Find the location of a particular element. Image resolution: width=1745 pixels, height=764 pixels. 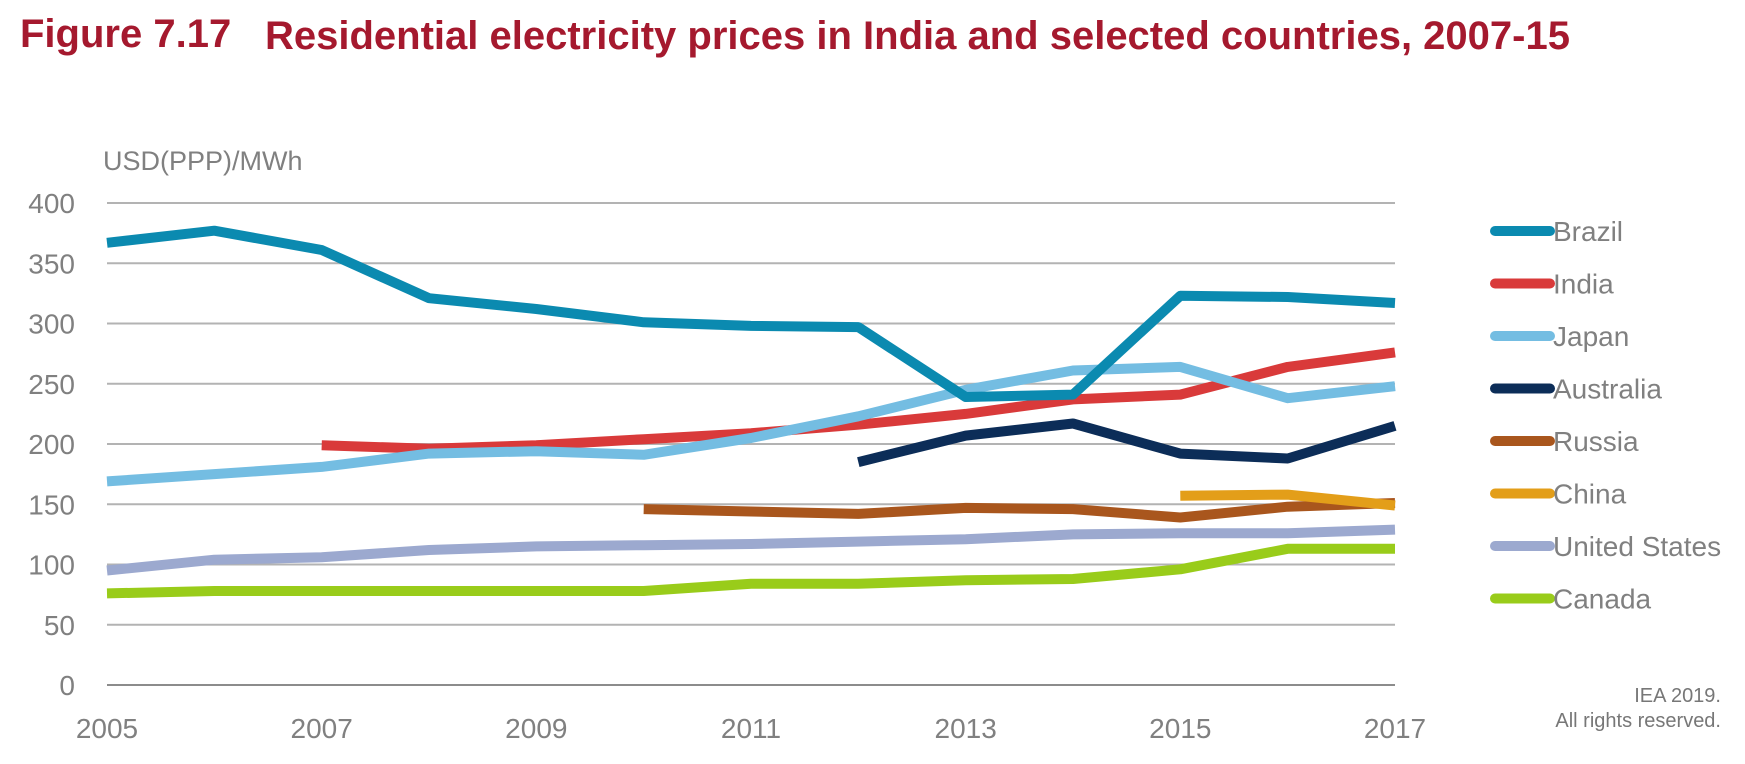

credit-line-2: All rights reserved. is located at coordinates (1638, 721).